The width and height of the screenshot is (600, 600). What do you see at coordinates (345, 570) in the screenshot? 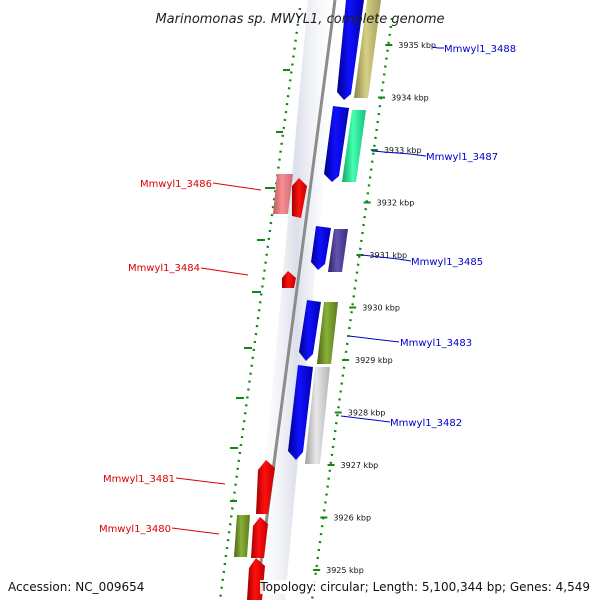
I see `kbp-tick-label: 3925 kbp` at bounding box center [345, 570].